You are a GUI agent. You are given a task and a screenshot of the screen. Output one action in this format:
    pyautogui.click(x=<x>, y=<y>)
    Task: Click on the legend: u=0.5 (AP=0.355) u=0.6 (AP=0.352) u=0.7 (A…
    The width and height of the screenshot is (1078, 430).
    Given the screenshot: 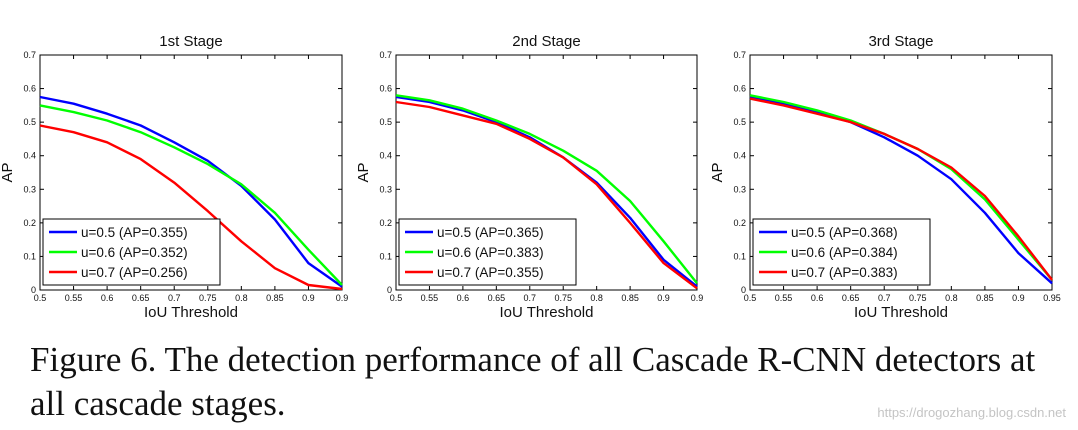 What is the action you would take?
    pyautogui.click(x=131, y=252)
    